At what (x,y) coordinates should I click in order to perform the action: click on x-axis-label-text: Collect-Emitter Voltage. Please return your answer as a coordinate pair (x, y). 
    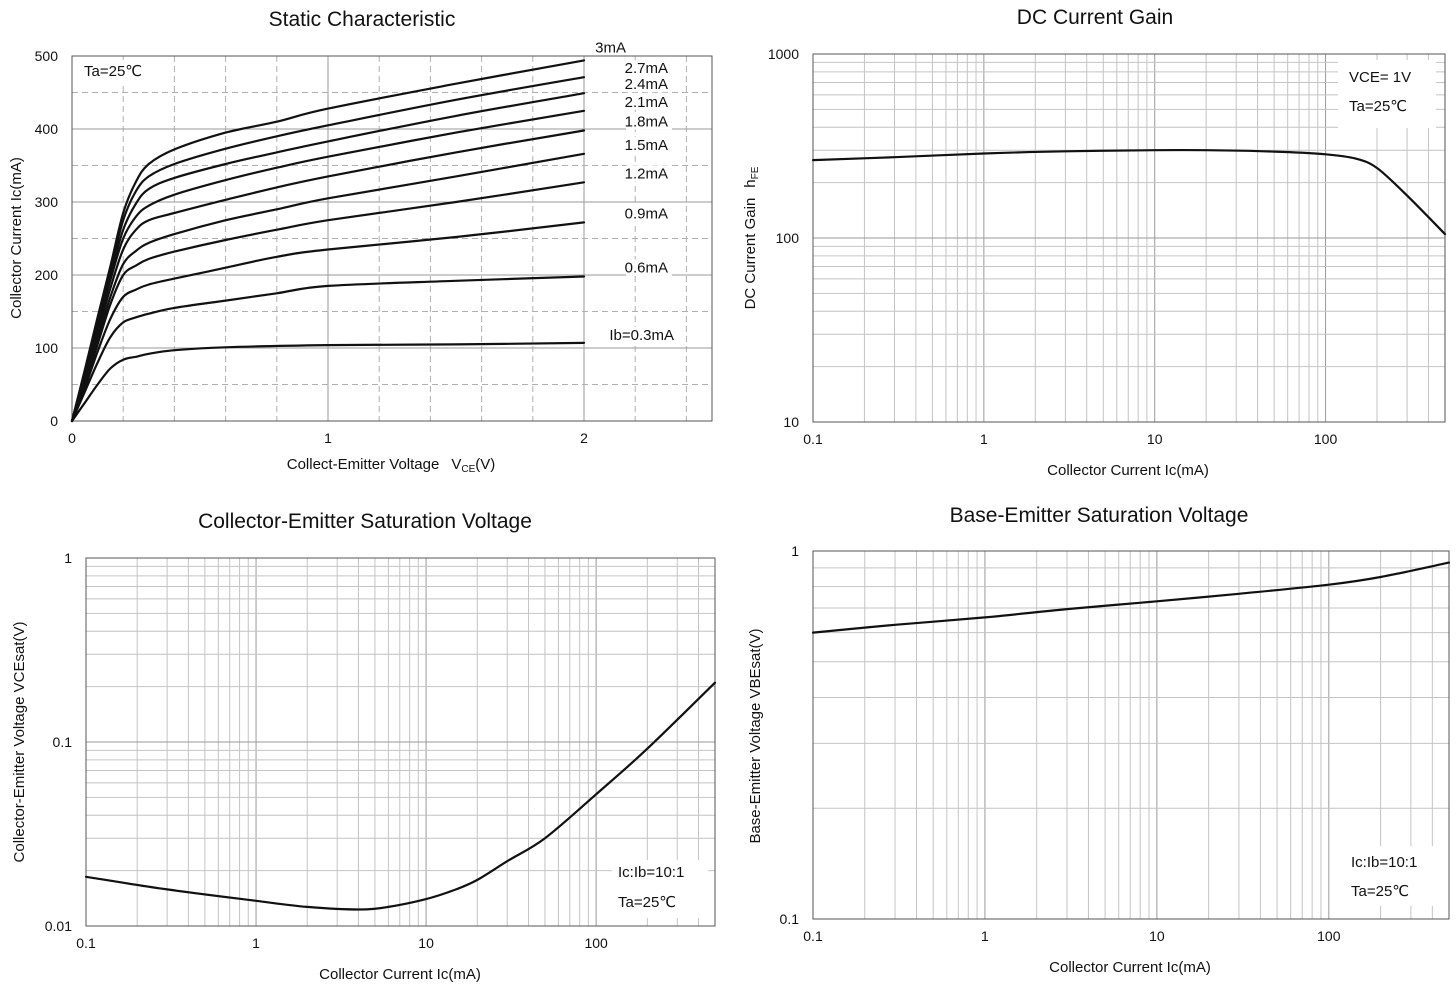
    Looking at the image, I should click on (363, 464).